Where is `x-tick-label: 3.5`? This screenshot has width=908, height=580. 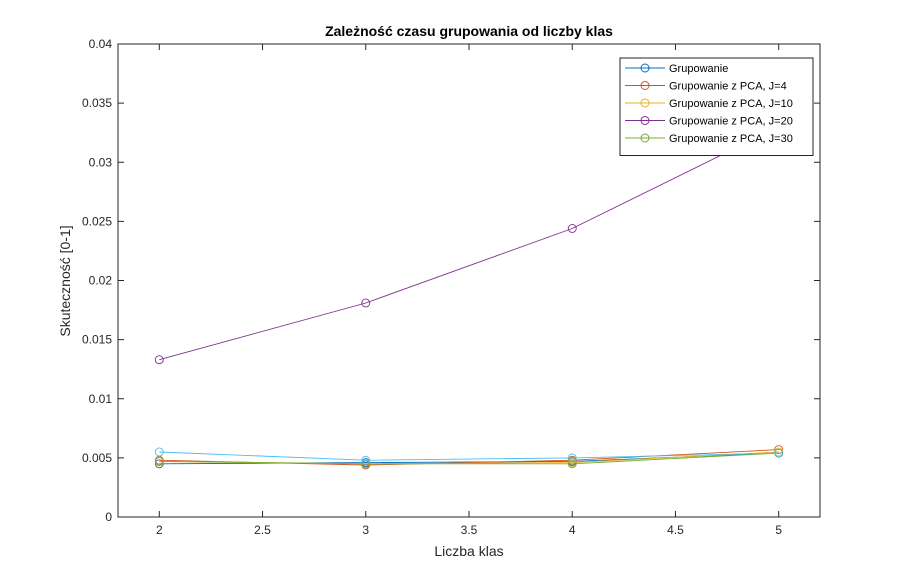 x-tick-label: 3.5 is located at coordinates (469, 530).